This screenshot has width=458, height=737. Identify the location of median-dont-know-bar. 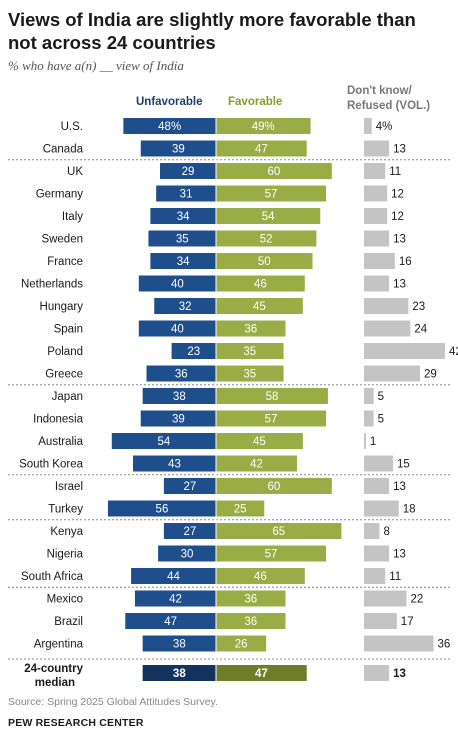
(377, 673).